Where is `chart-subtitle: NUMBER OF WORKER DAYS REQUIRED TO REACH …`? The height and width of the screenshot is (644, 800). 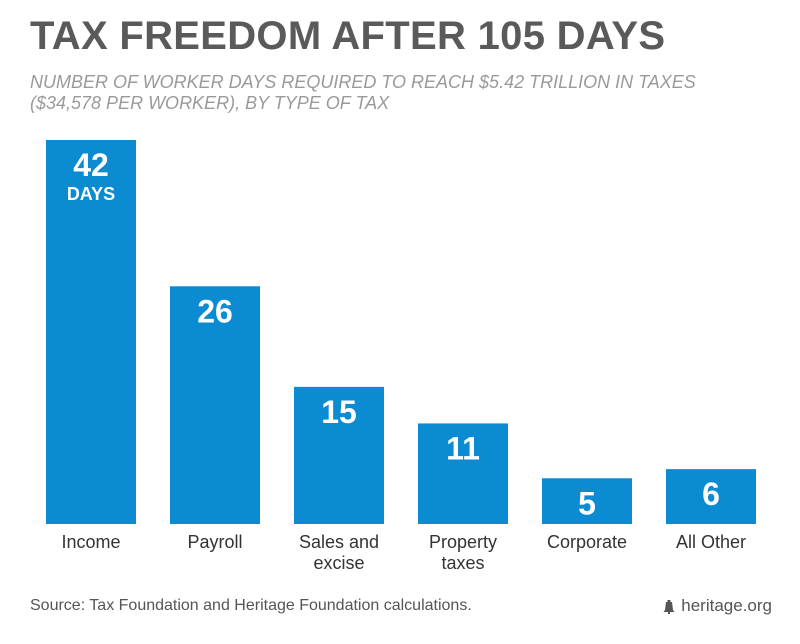
chart-subtitle: NUMBER OF WORKER DAYS REQUIRED TO REACH … is located at coordinates (363, 92).